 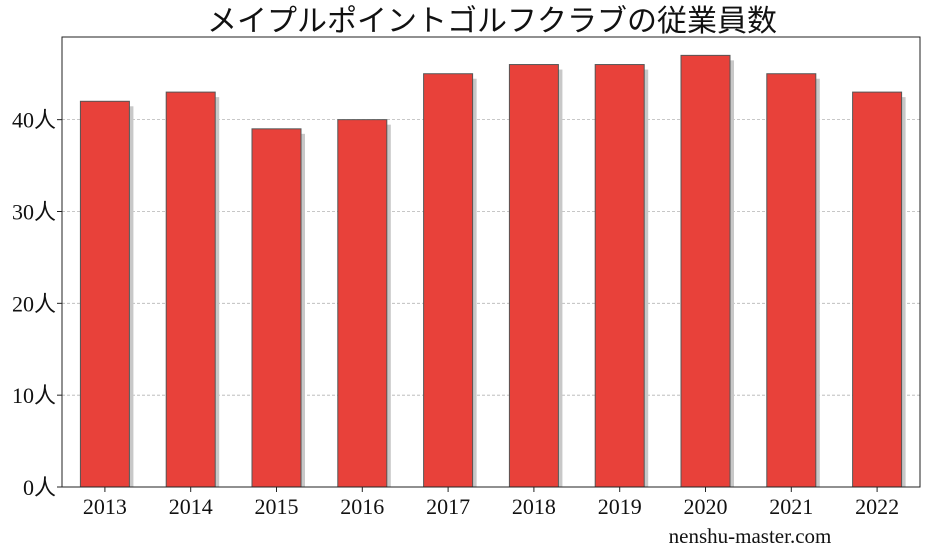 What do you see at coordinates (362, 303) in the screenshot?
I see `bar-2016` at bounding box center [362, 303].